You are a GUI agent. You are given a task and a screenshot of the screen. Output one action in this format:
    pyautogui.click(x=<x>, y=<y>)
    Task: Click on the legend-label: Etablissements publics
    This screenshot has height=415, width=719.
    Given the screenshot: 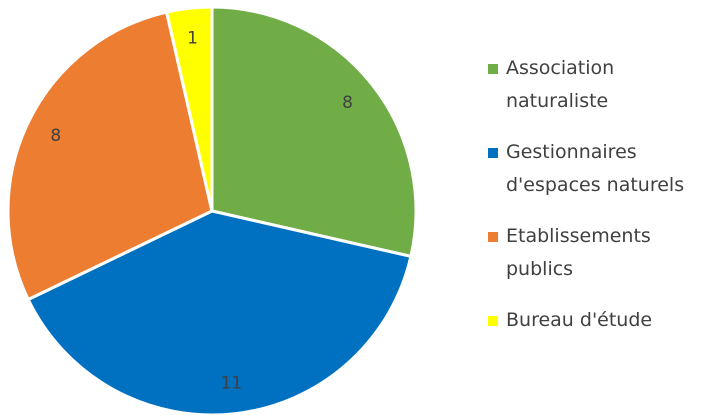 What is the action you would take?
    pyautogui.click(x=578, y=252)
    